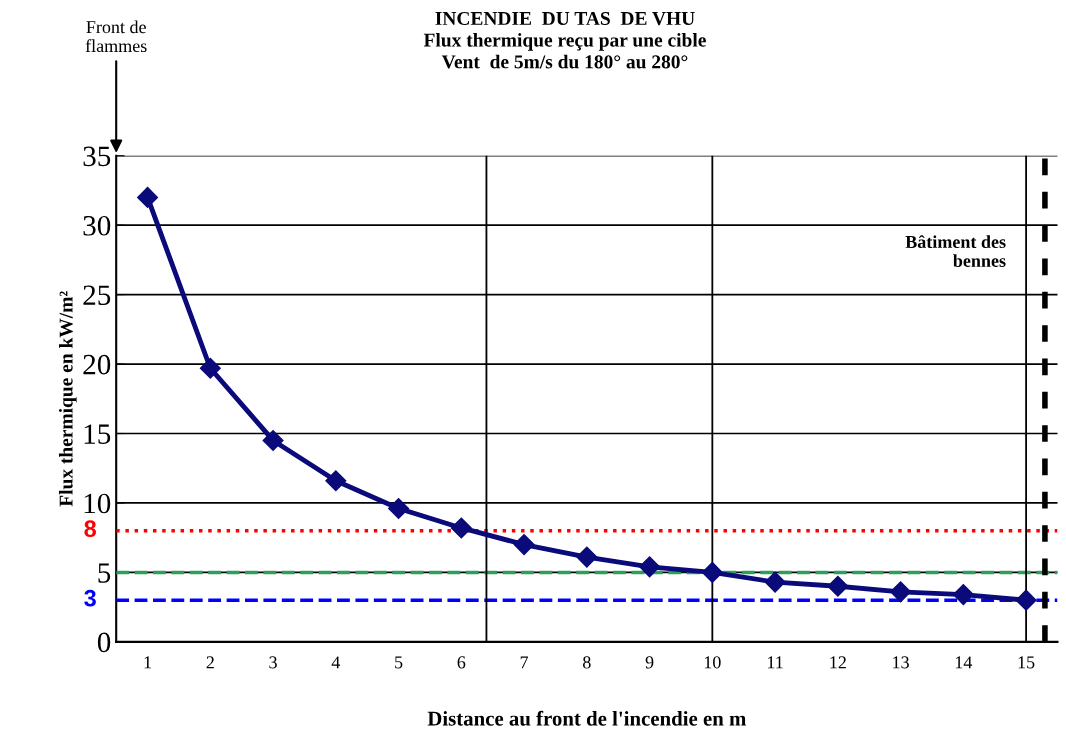  I want to click on x-tick-label: 14, so click(964, 662).